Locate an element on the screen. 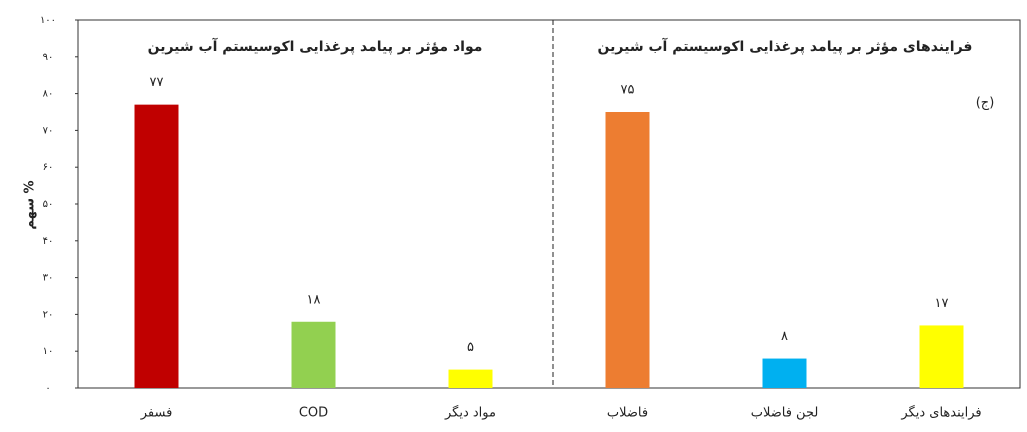 The width and height of the screenshot is (1027, 432). data-label: ۷۷ is located at coordinates (157, 82).